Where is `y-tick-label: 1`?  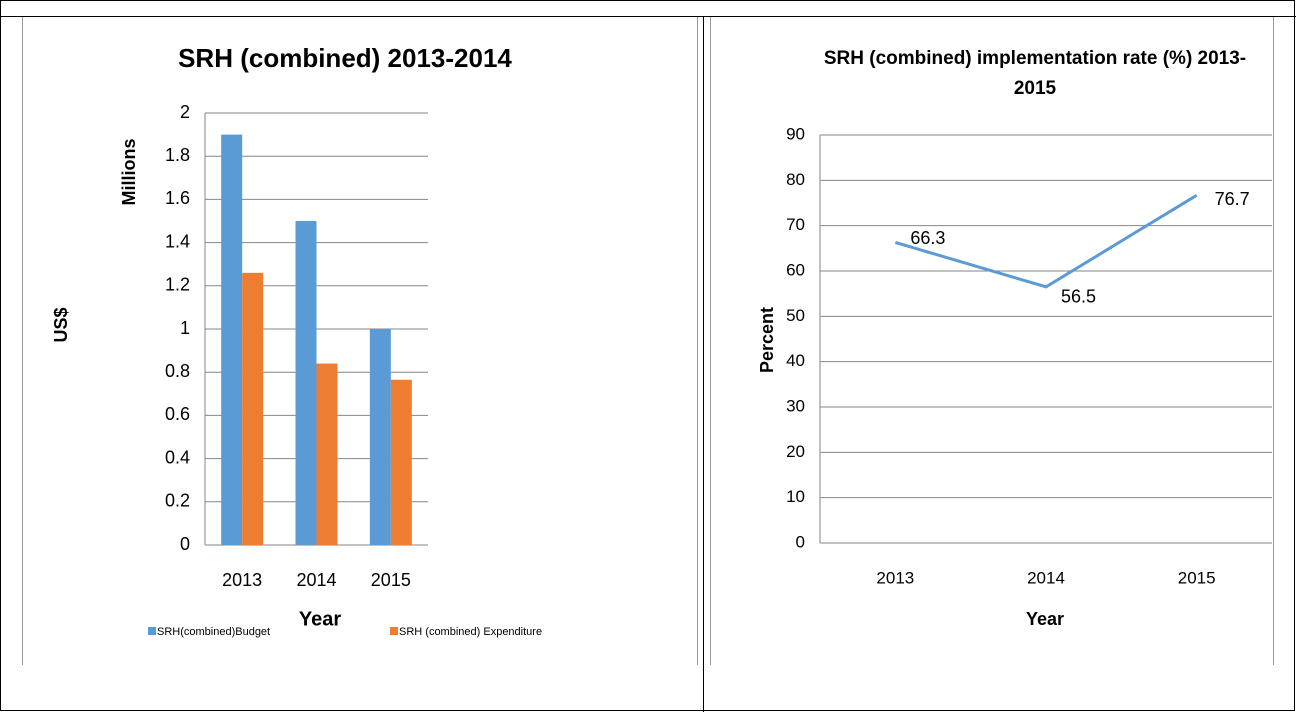
y-tick-label: 1 is located at coordinates (185, 328).